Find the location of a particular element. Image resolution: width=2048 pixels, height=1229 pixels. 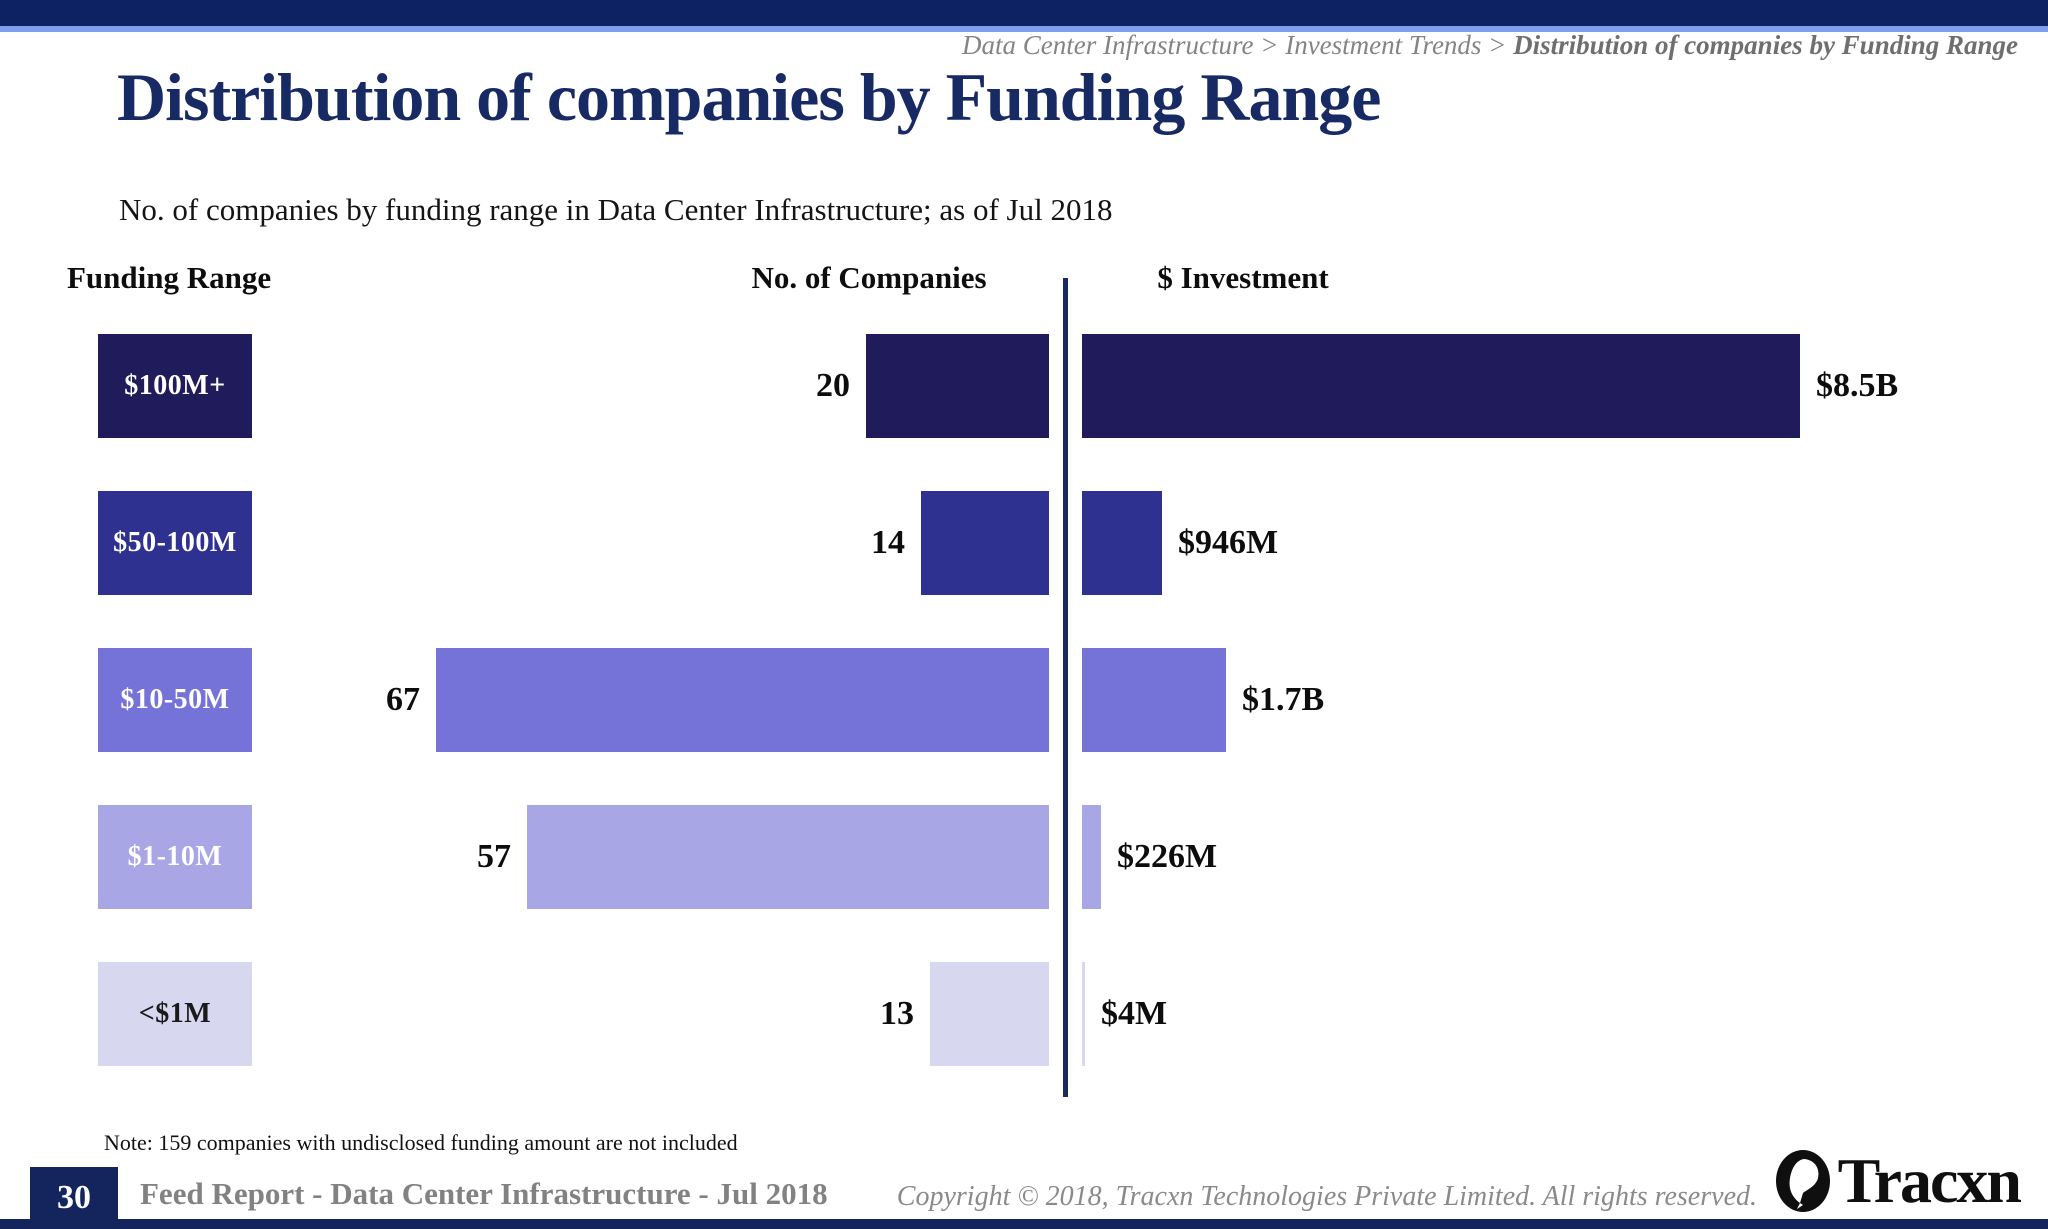

investment-value: $4M is located at coordinates (1134, 1013).